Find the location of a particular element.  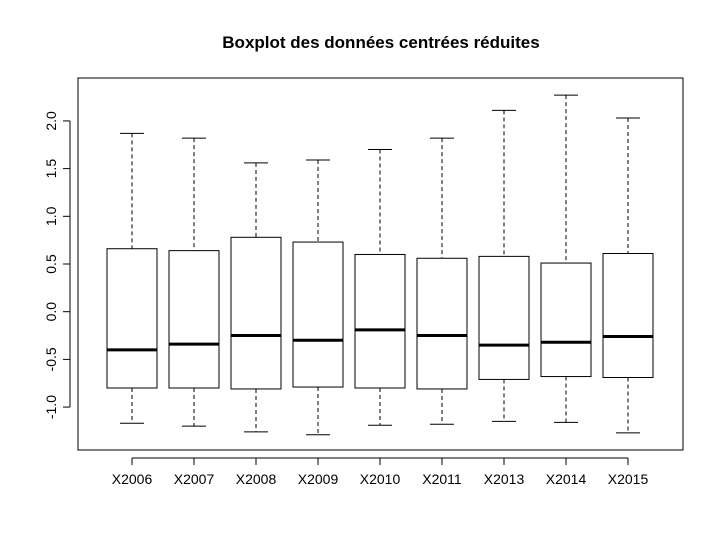

box-X2013 is located at coordinates (504, 265).